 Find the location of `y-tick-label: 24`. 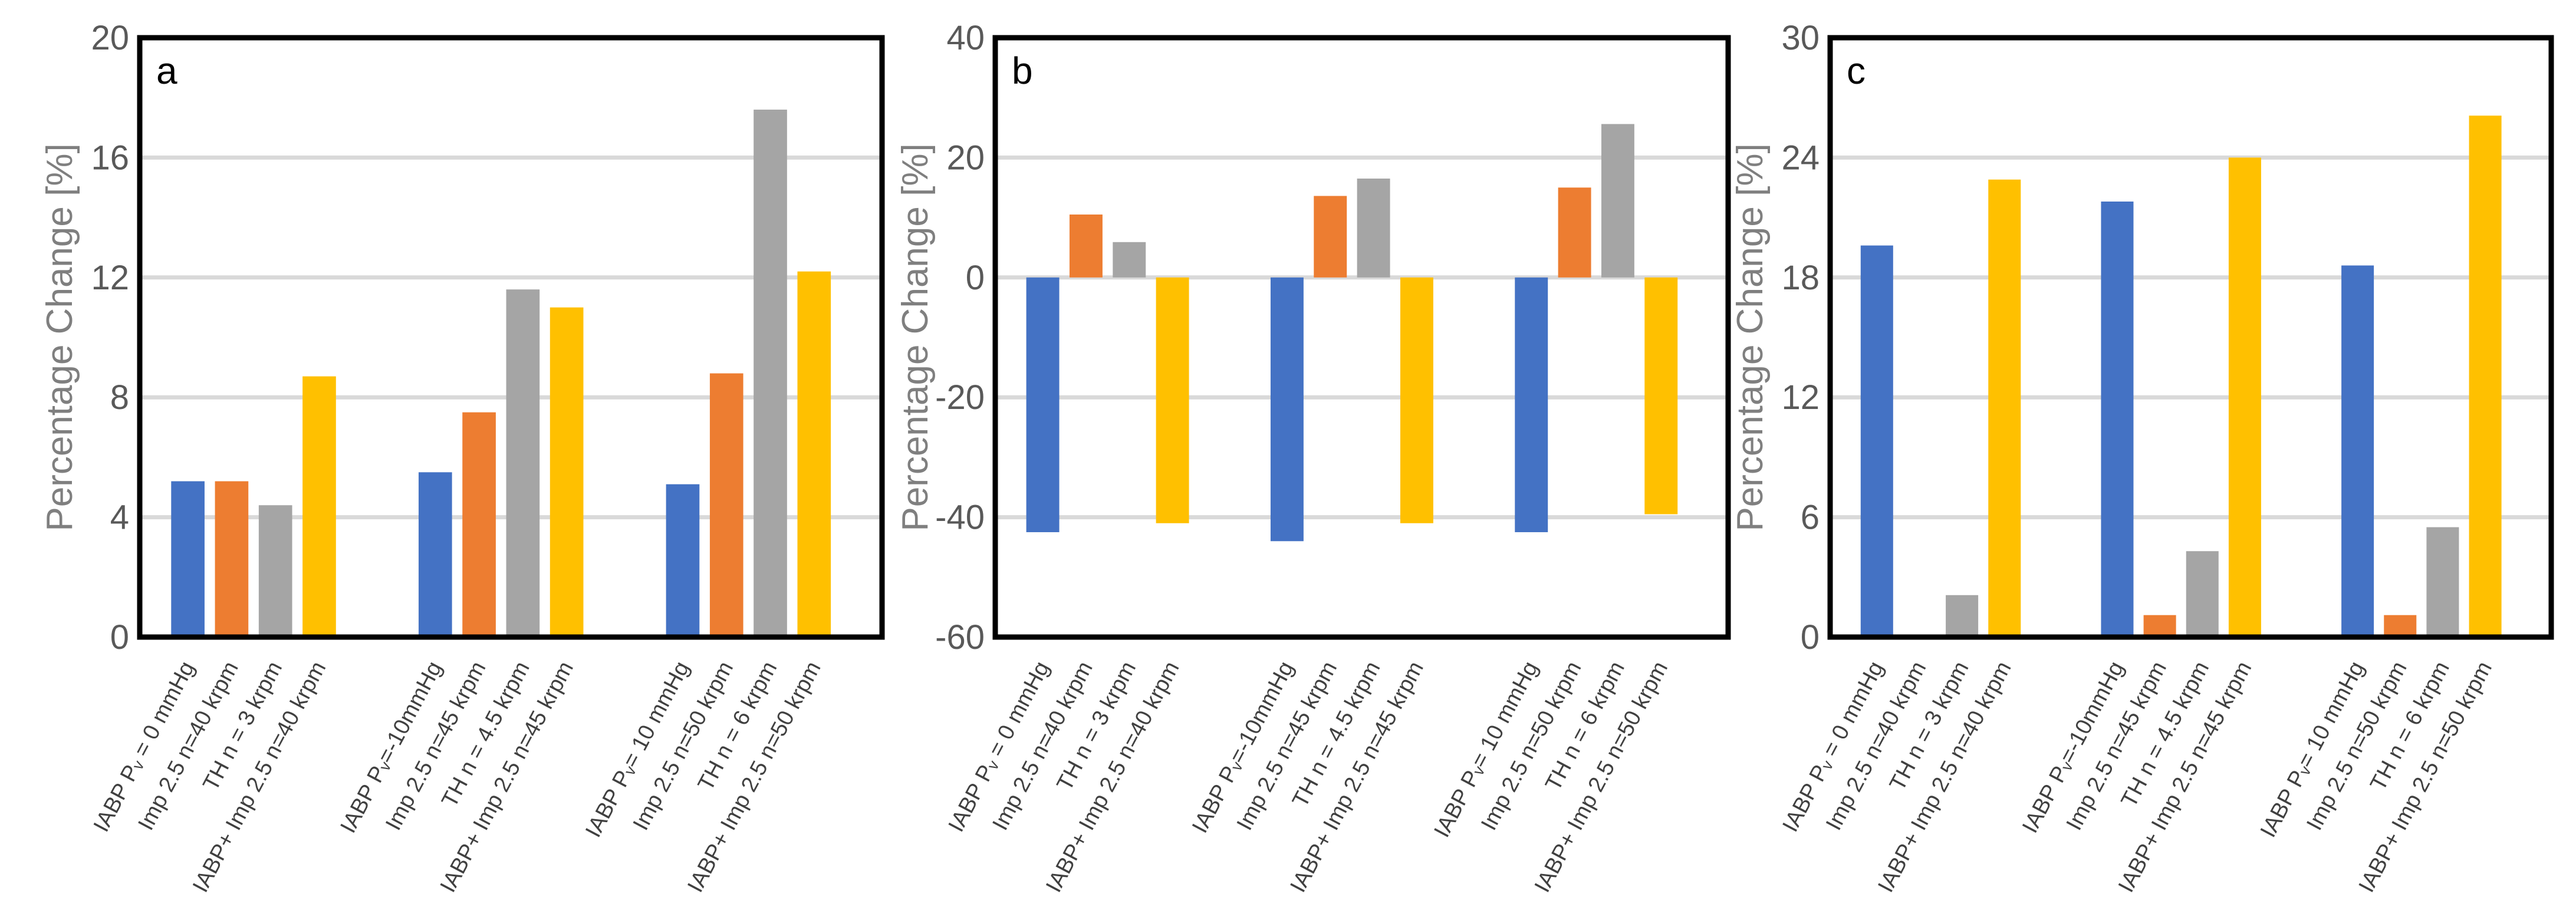

y-tick-label: 24 is located at coordinates (1801, 157).